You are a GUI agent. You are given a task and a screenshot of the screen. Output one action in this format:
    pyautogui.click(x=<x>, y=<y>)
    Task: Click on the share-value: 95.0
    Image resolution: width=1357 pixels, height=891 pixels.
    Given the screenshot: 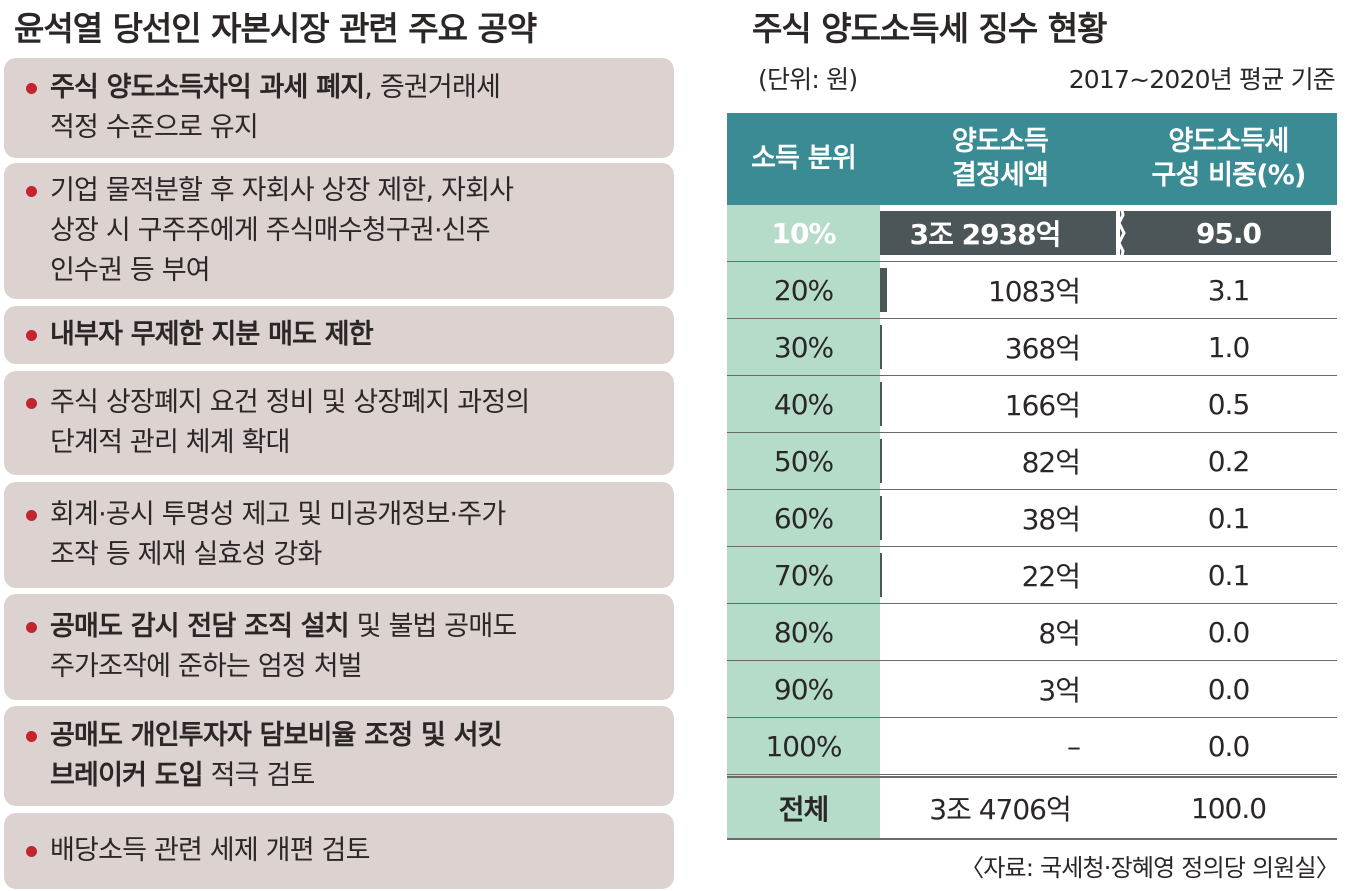 What is the action you would take?
    pyautogui.click(x=1228, y=233)
    